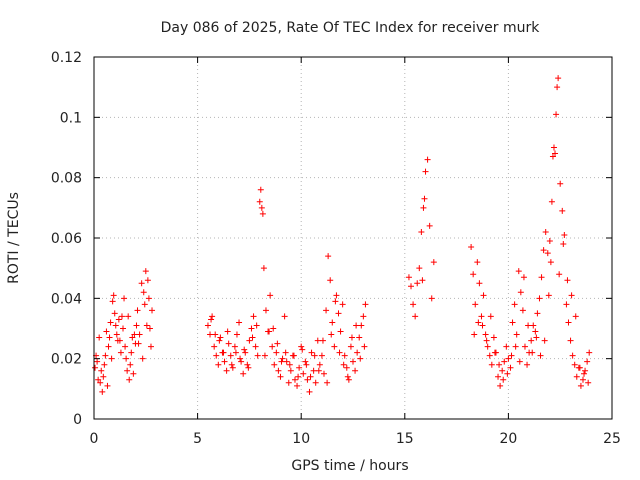 The image size is (640, 480). I want to click on y-axis-label: ROTI / TECUs, so click(14, 238).